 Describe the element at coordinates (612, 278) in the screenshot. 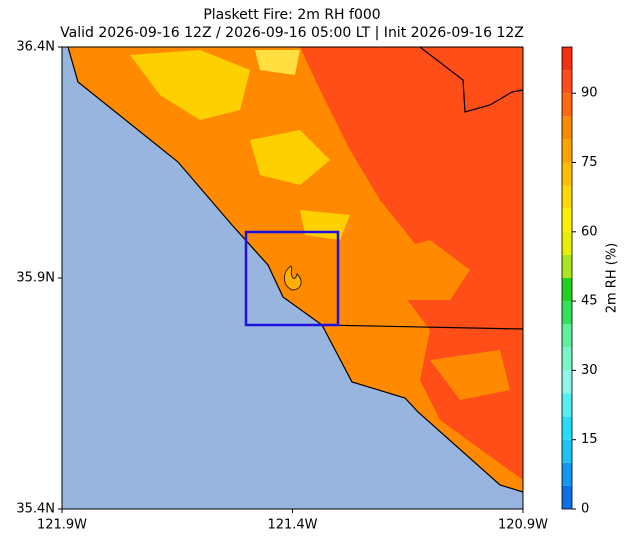

I see `colorbar-label: 2m RH (%)` at that location.